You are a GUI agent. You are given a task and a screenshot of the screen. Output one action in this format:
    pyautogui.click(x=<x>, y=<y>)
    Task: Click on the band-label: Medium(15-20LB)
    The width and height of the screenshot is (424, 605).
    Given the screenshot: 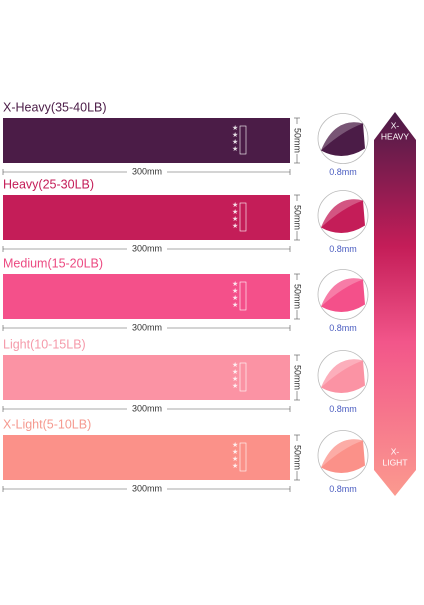 What is the action you would take?
    pyautogui.click(x=53, y=263)
    